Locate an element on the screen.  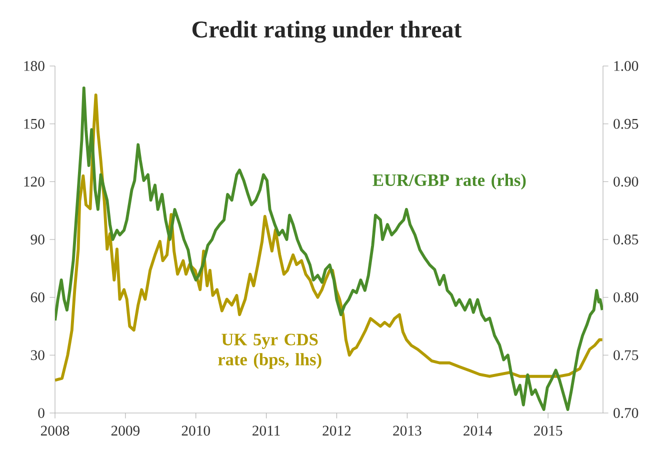
x-tick-label: 2013 is located at coordinates (407, 431).